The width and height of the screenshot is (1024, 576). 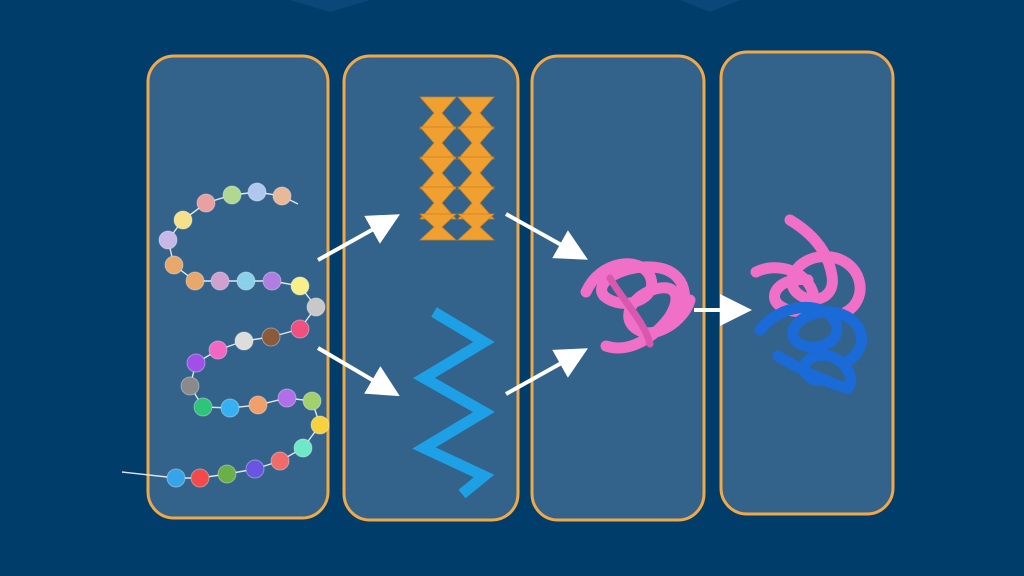 What do you see at coordinates (225, 335) in the screenshot?
I see `primary-structure-chain` at bounding box center [225, 335].